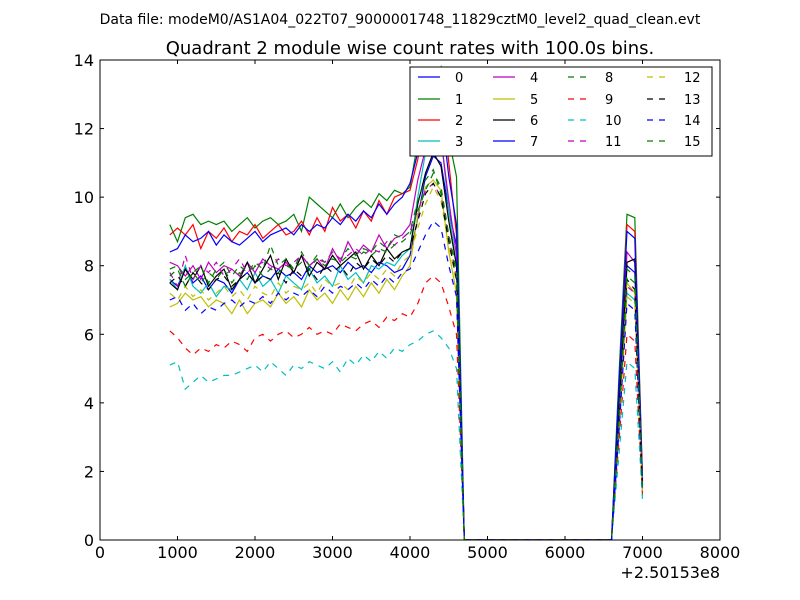 This screenshot has height=600, width=800. What do you see at coordinates (459, 100) in the screenshot?
I see `legend-label-1: 1` at bounding box center [459, 100].